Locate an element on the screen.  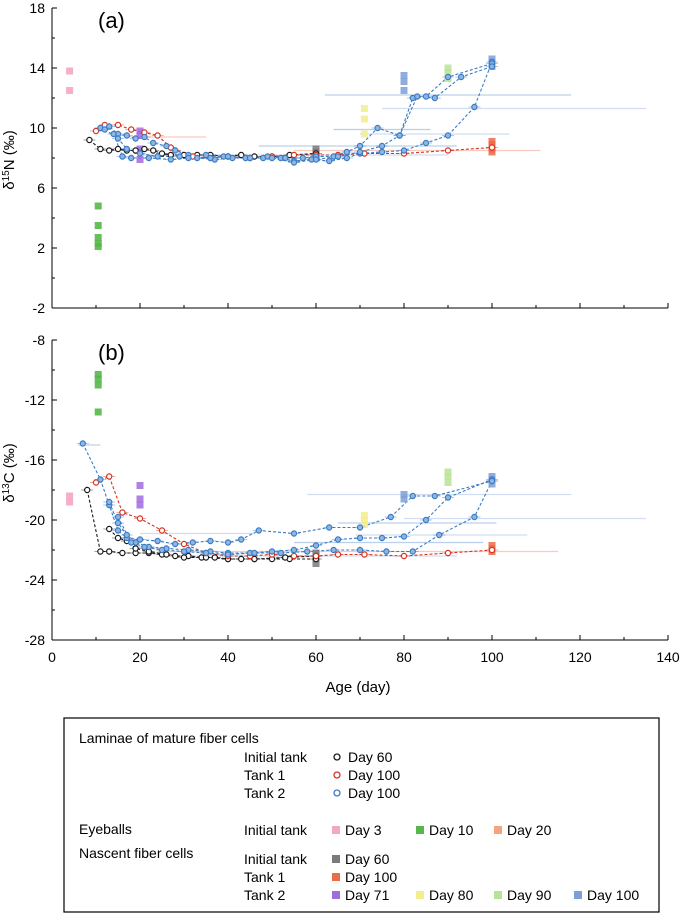
y-tick-label: -2 is located at coordinates (39, 308).